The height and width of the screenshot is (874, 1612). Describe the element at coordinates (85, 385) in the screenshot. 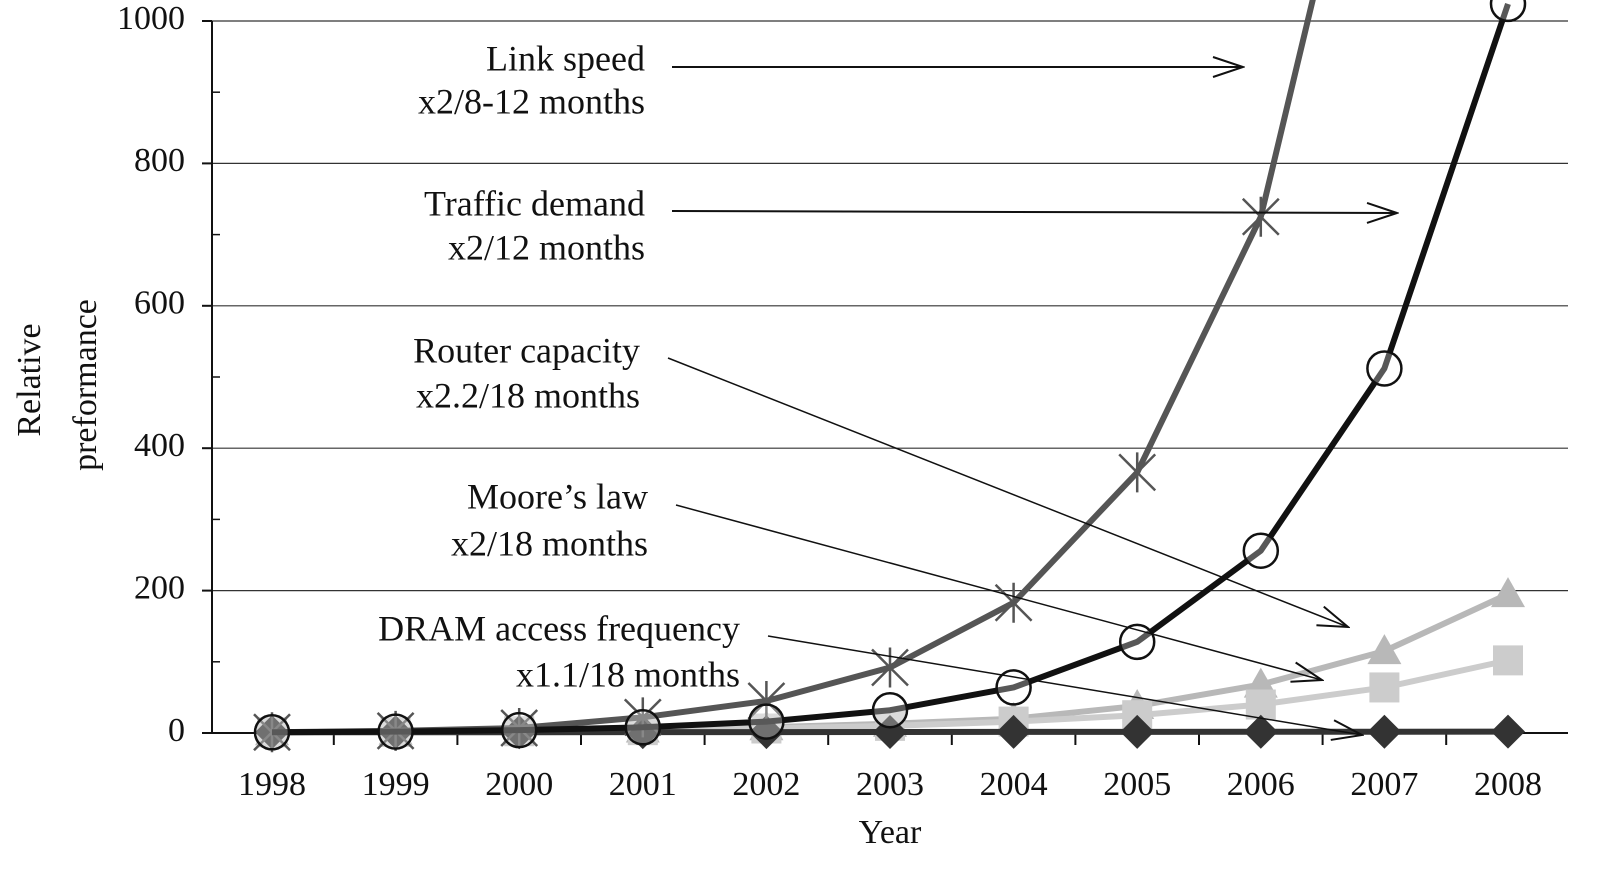

I see `y-axis-title: preformance` at that location.